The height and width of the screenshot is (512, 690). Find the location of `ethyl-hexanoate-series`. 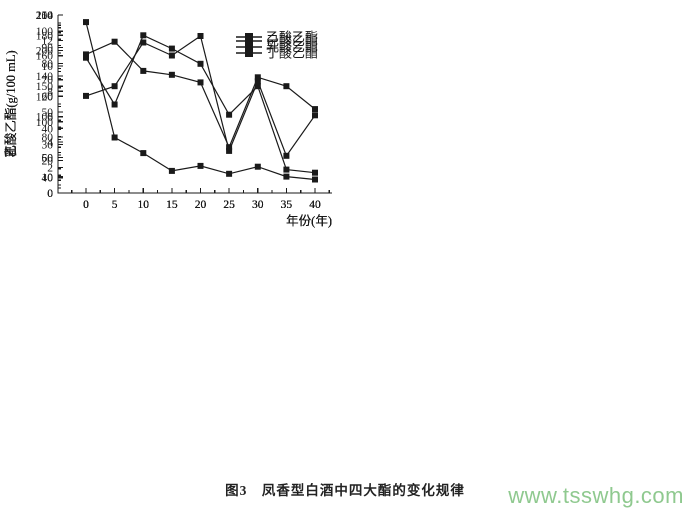

ethyl-hexanoate-series is located at coordinates (200, 96).